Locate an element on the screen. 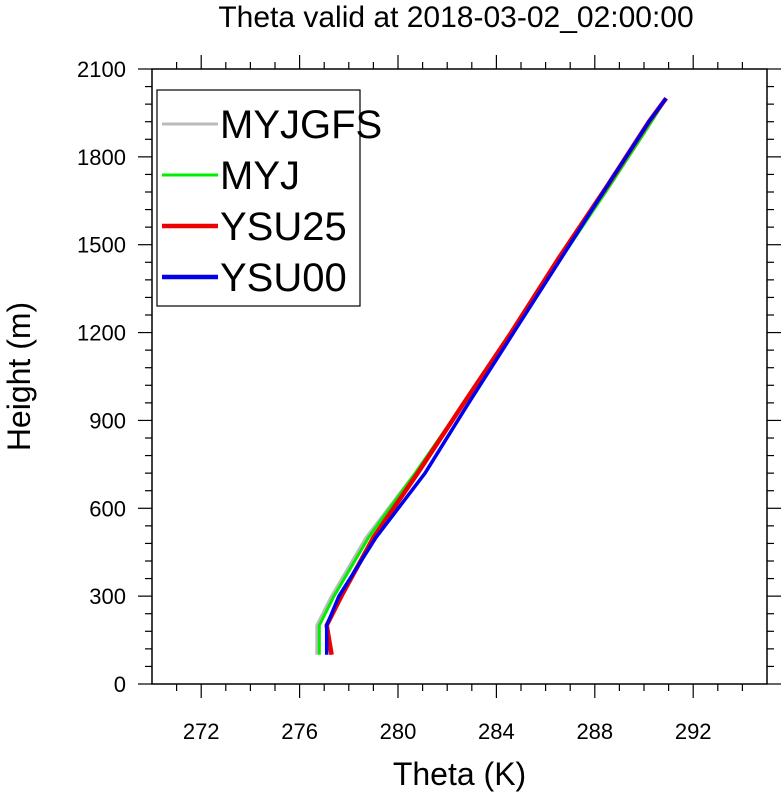 This screenshot has width=783, height=796. y-axis-label: Height (m) is located at coordinates (19, 376).